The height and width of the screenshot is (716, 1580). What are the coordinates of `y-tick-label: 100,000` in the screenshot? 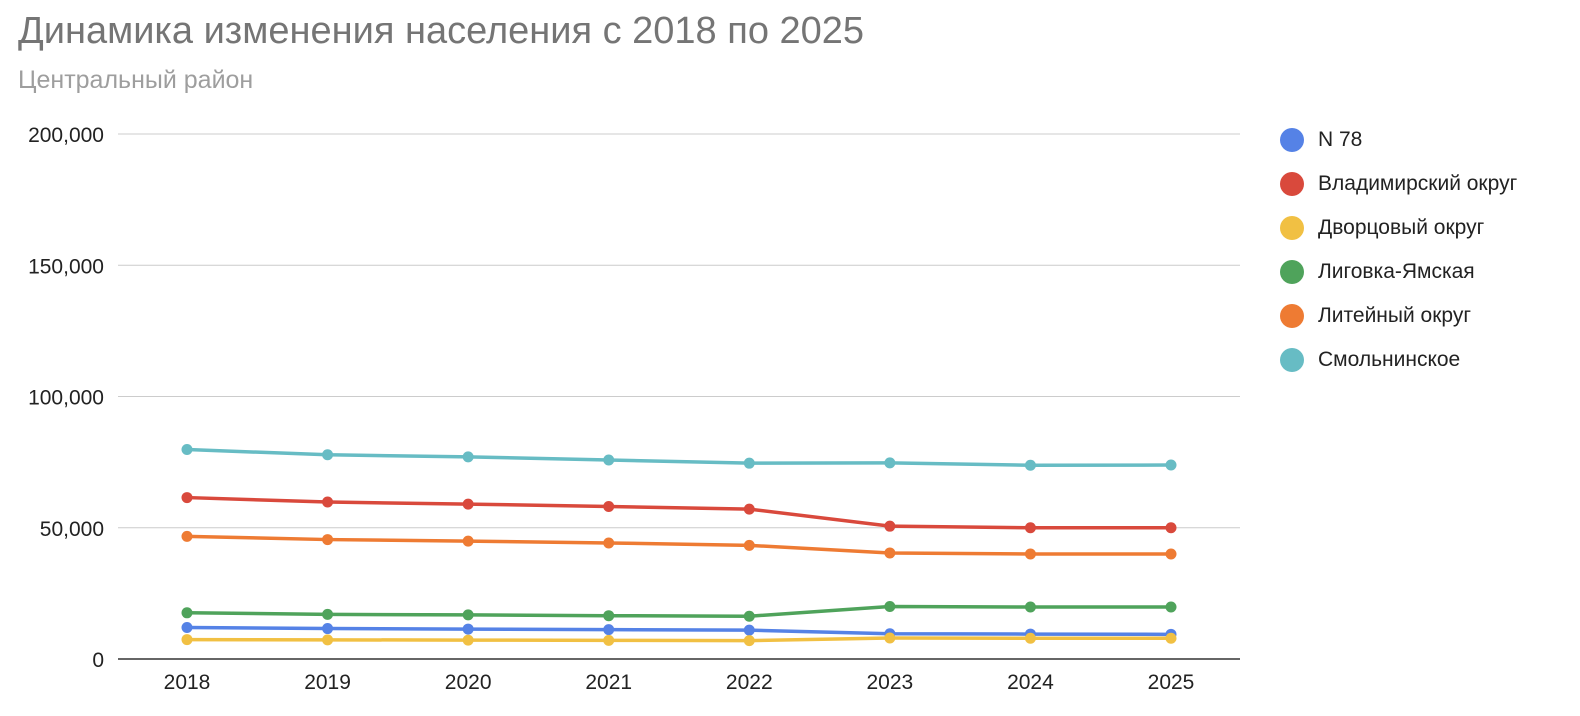 It's located at (66, 398).